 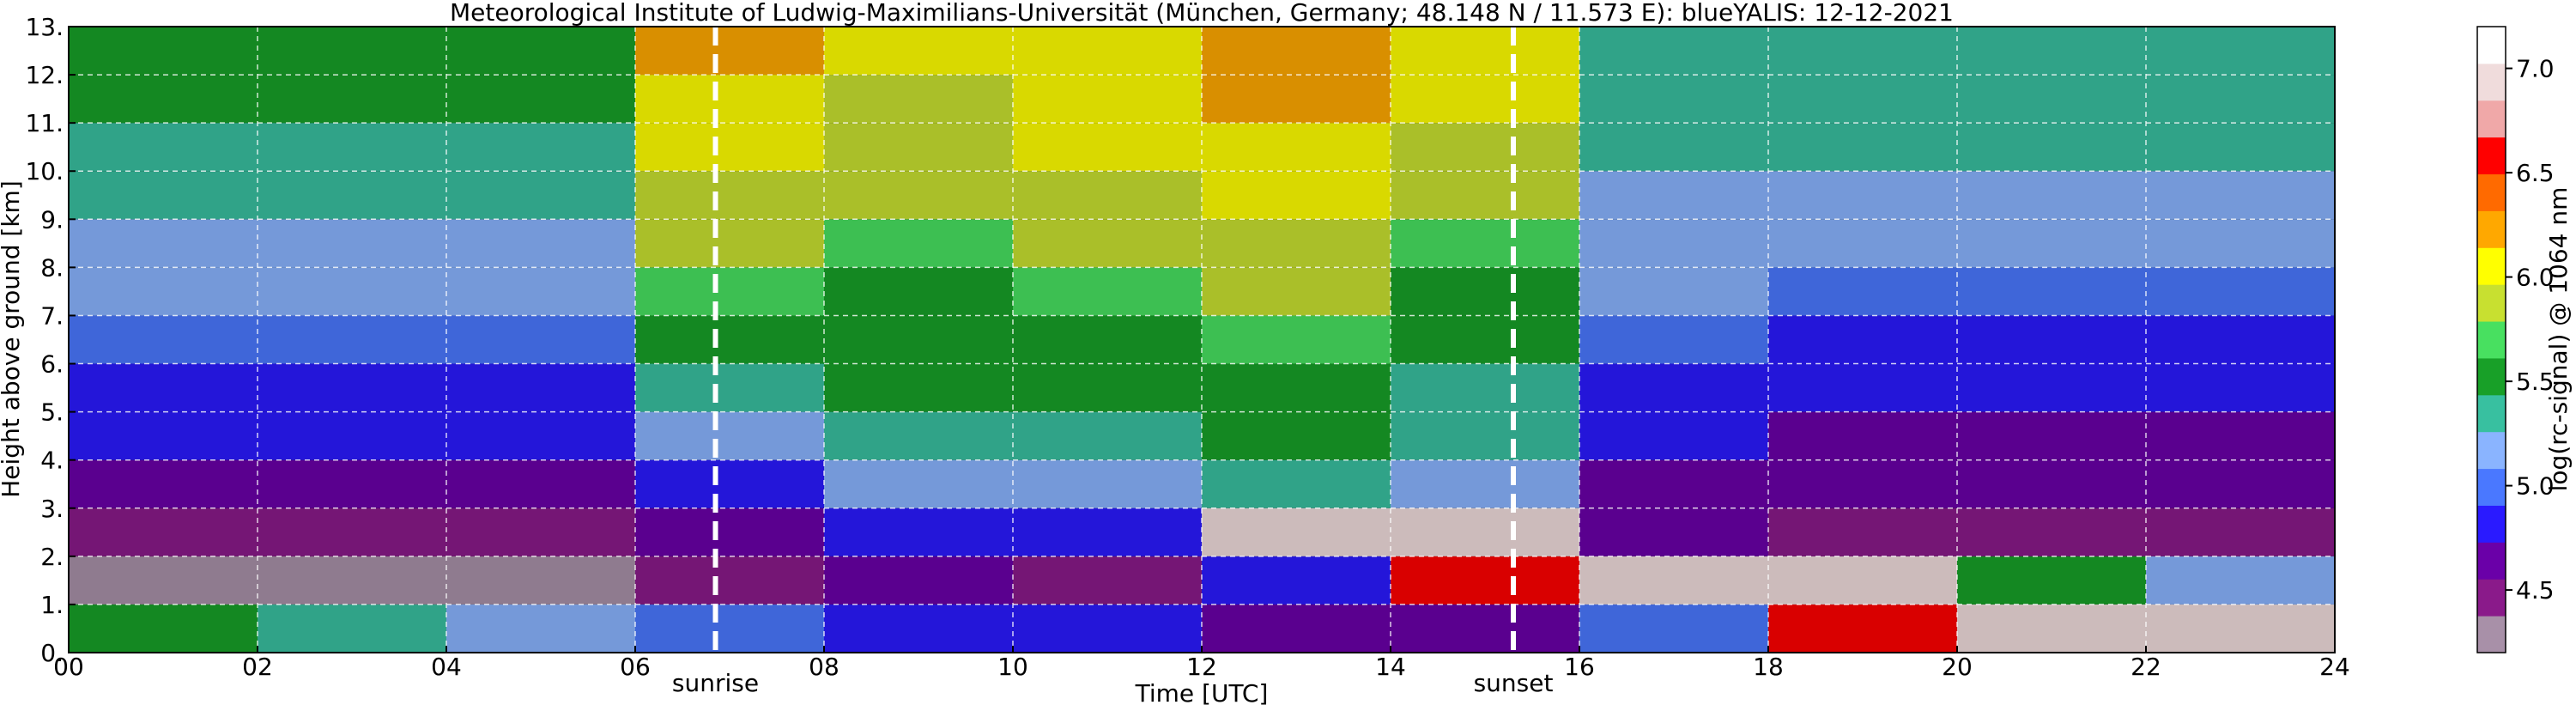 What do you see at coordinates (52, 605) in the screenshot?
I see `y-tick-label: 1.` at bounding box center [52, 605].